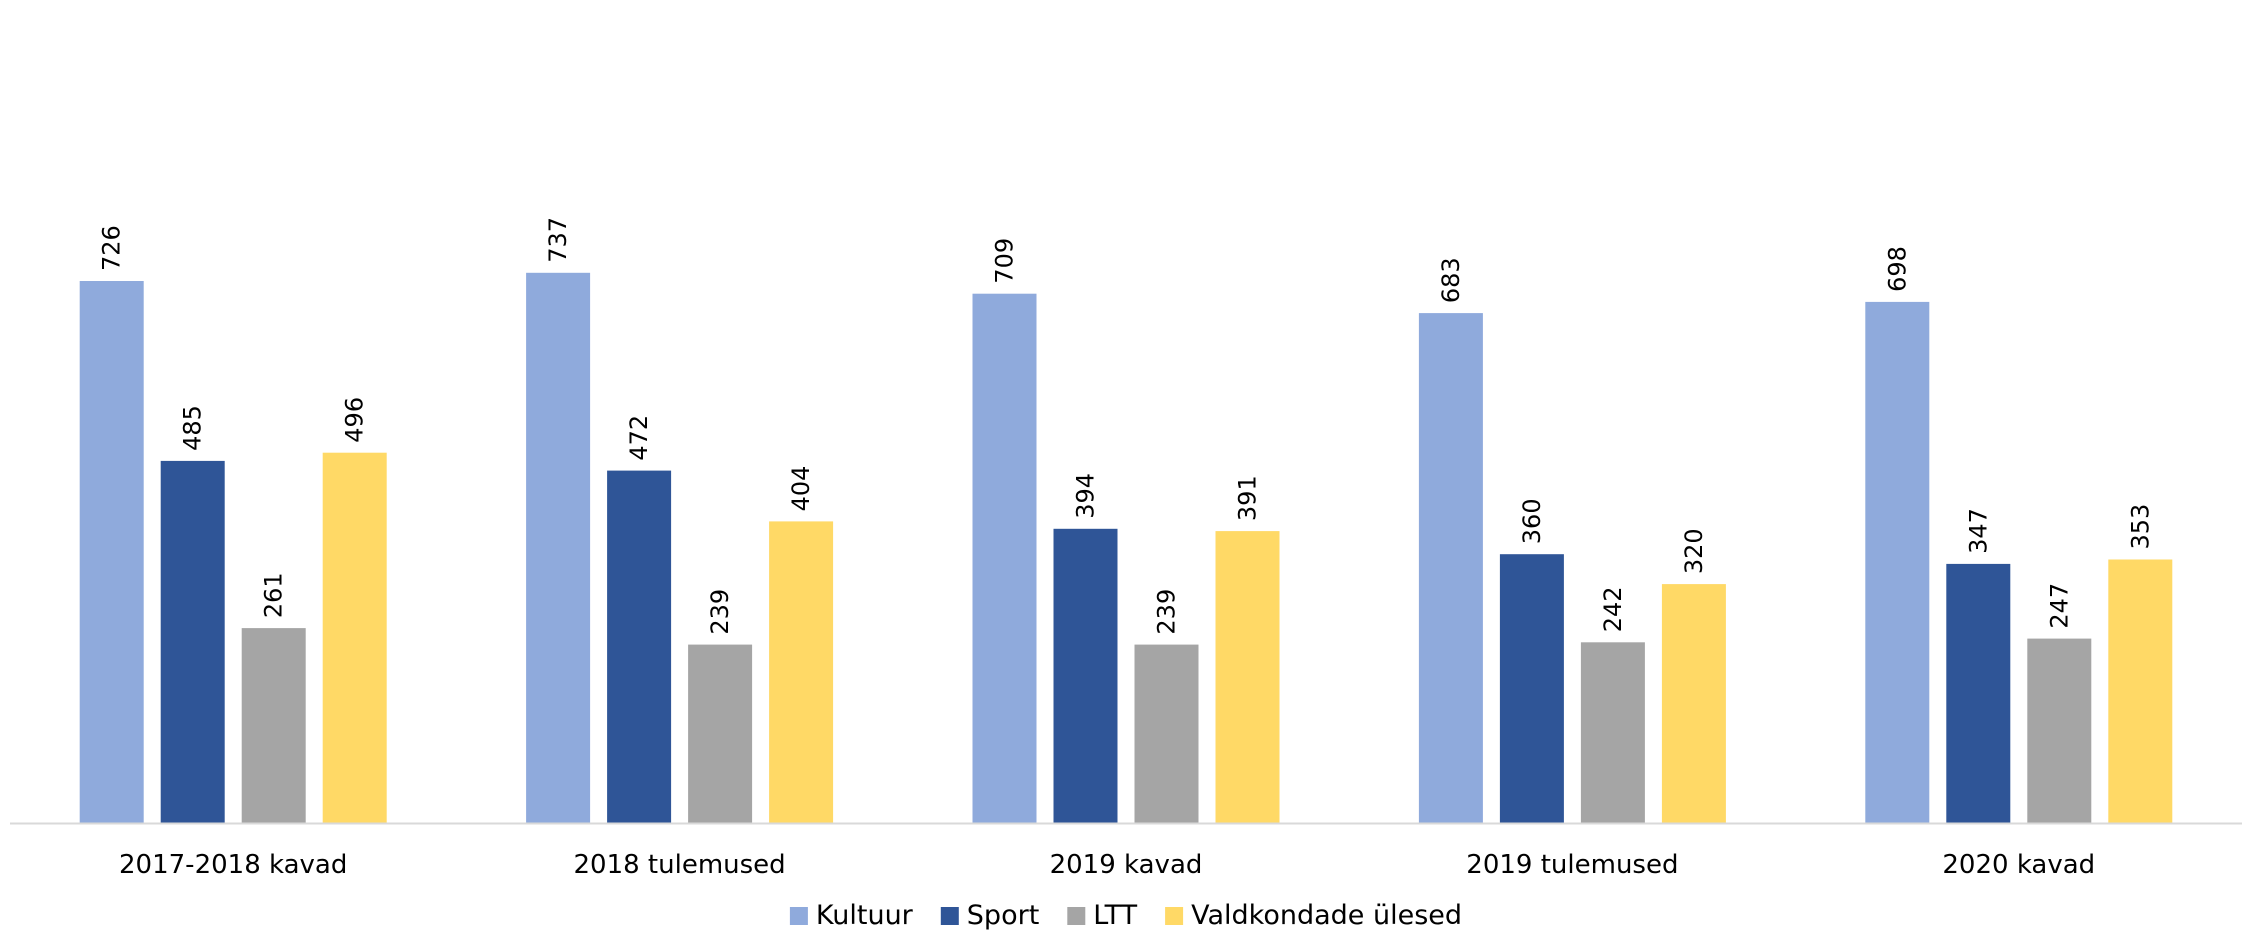  I want to click on bar-ltt-2017-2018-kavad, so click(273, 725).